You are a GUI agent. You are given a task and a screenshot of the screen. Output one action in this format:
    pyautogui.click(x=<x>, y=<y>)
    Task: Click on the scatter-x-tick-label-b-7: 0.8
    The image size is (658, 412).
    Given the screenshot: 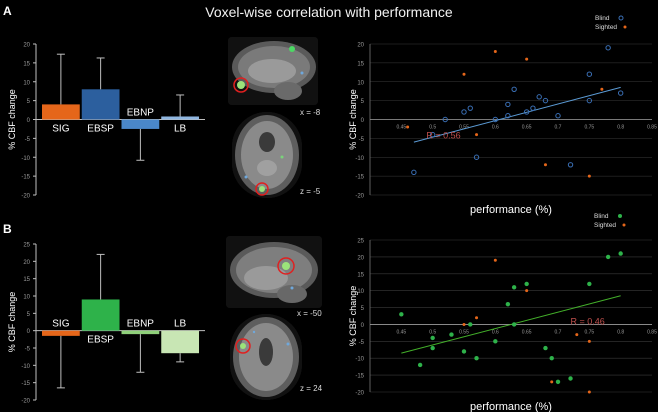 What is the action you would take?
    pyautogui.click(x=620, y=332)
    